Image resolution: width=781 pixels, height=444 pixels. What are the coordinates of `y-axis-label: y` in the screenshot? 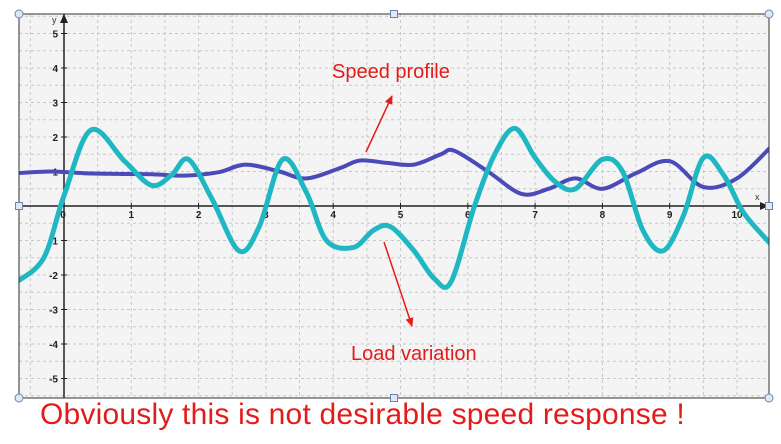 It's located at (54, 20).